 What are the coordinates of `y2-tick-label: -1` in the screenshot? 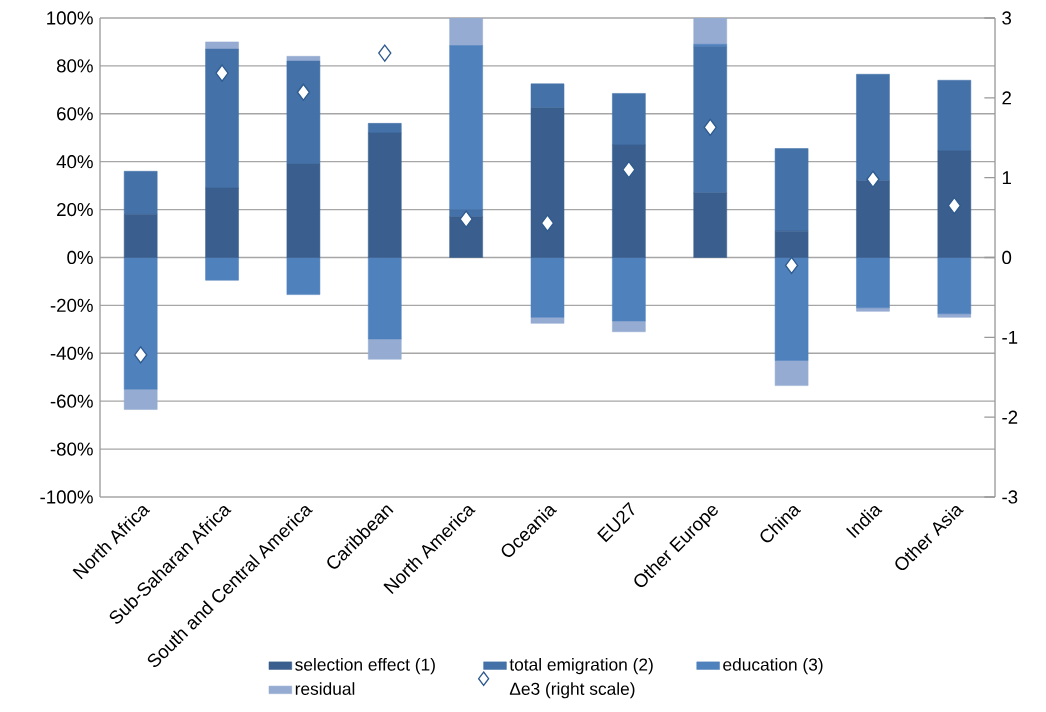 It's located at (1010, 337).